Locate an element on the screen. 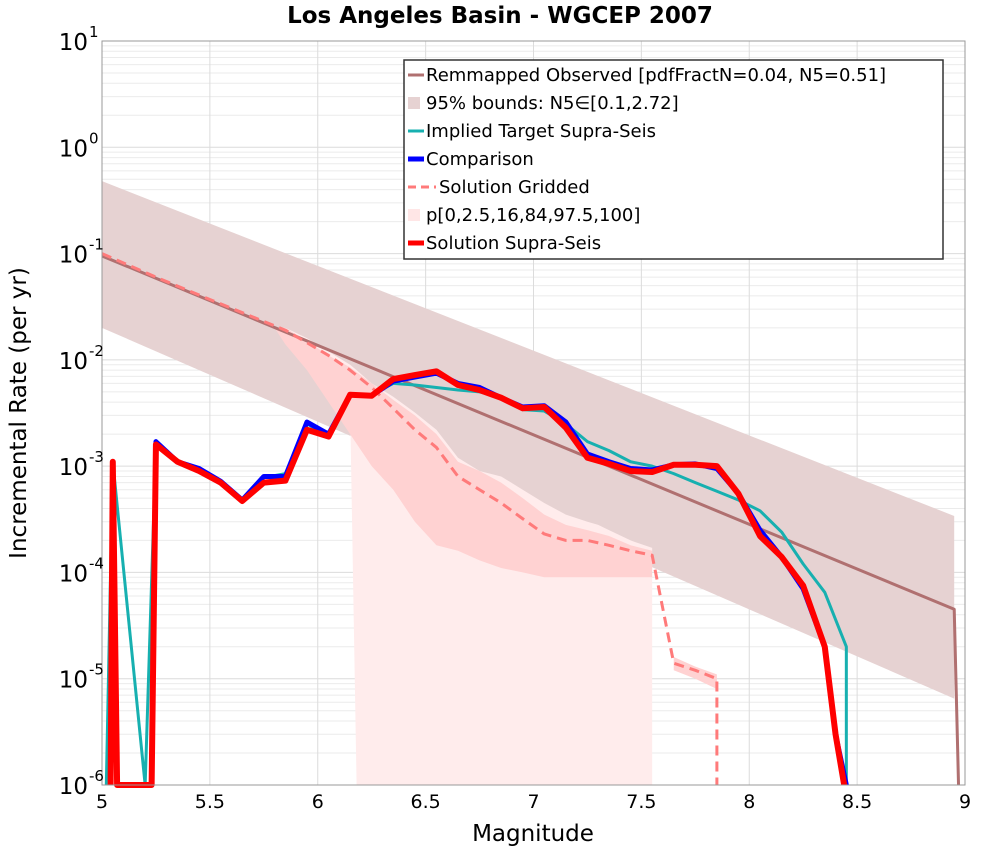 This screenshot has height=850, width=1000. x-tick-label: 9 is located at coordinates (965, 802).